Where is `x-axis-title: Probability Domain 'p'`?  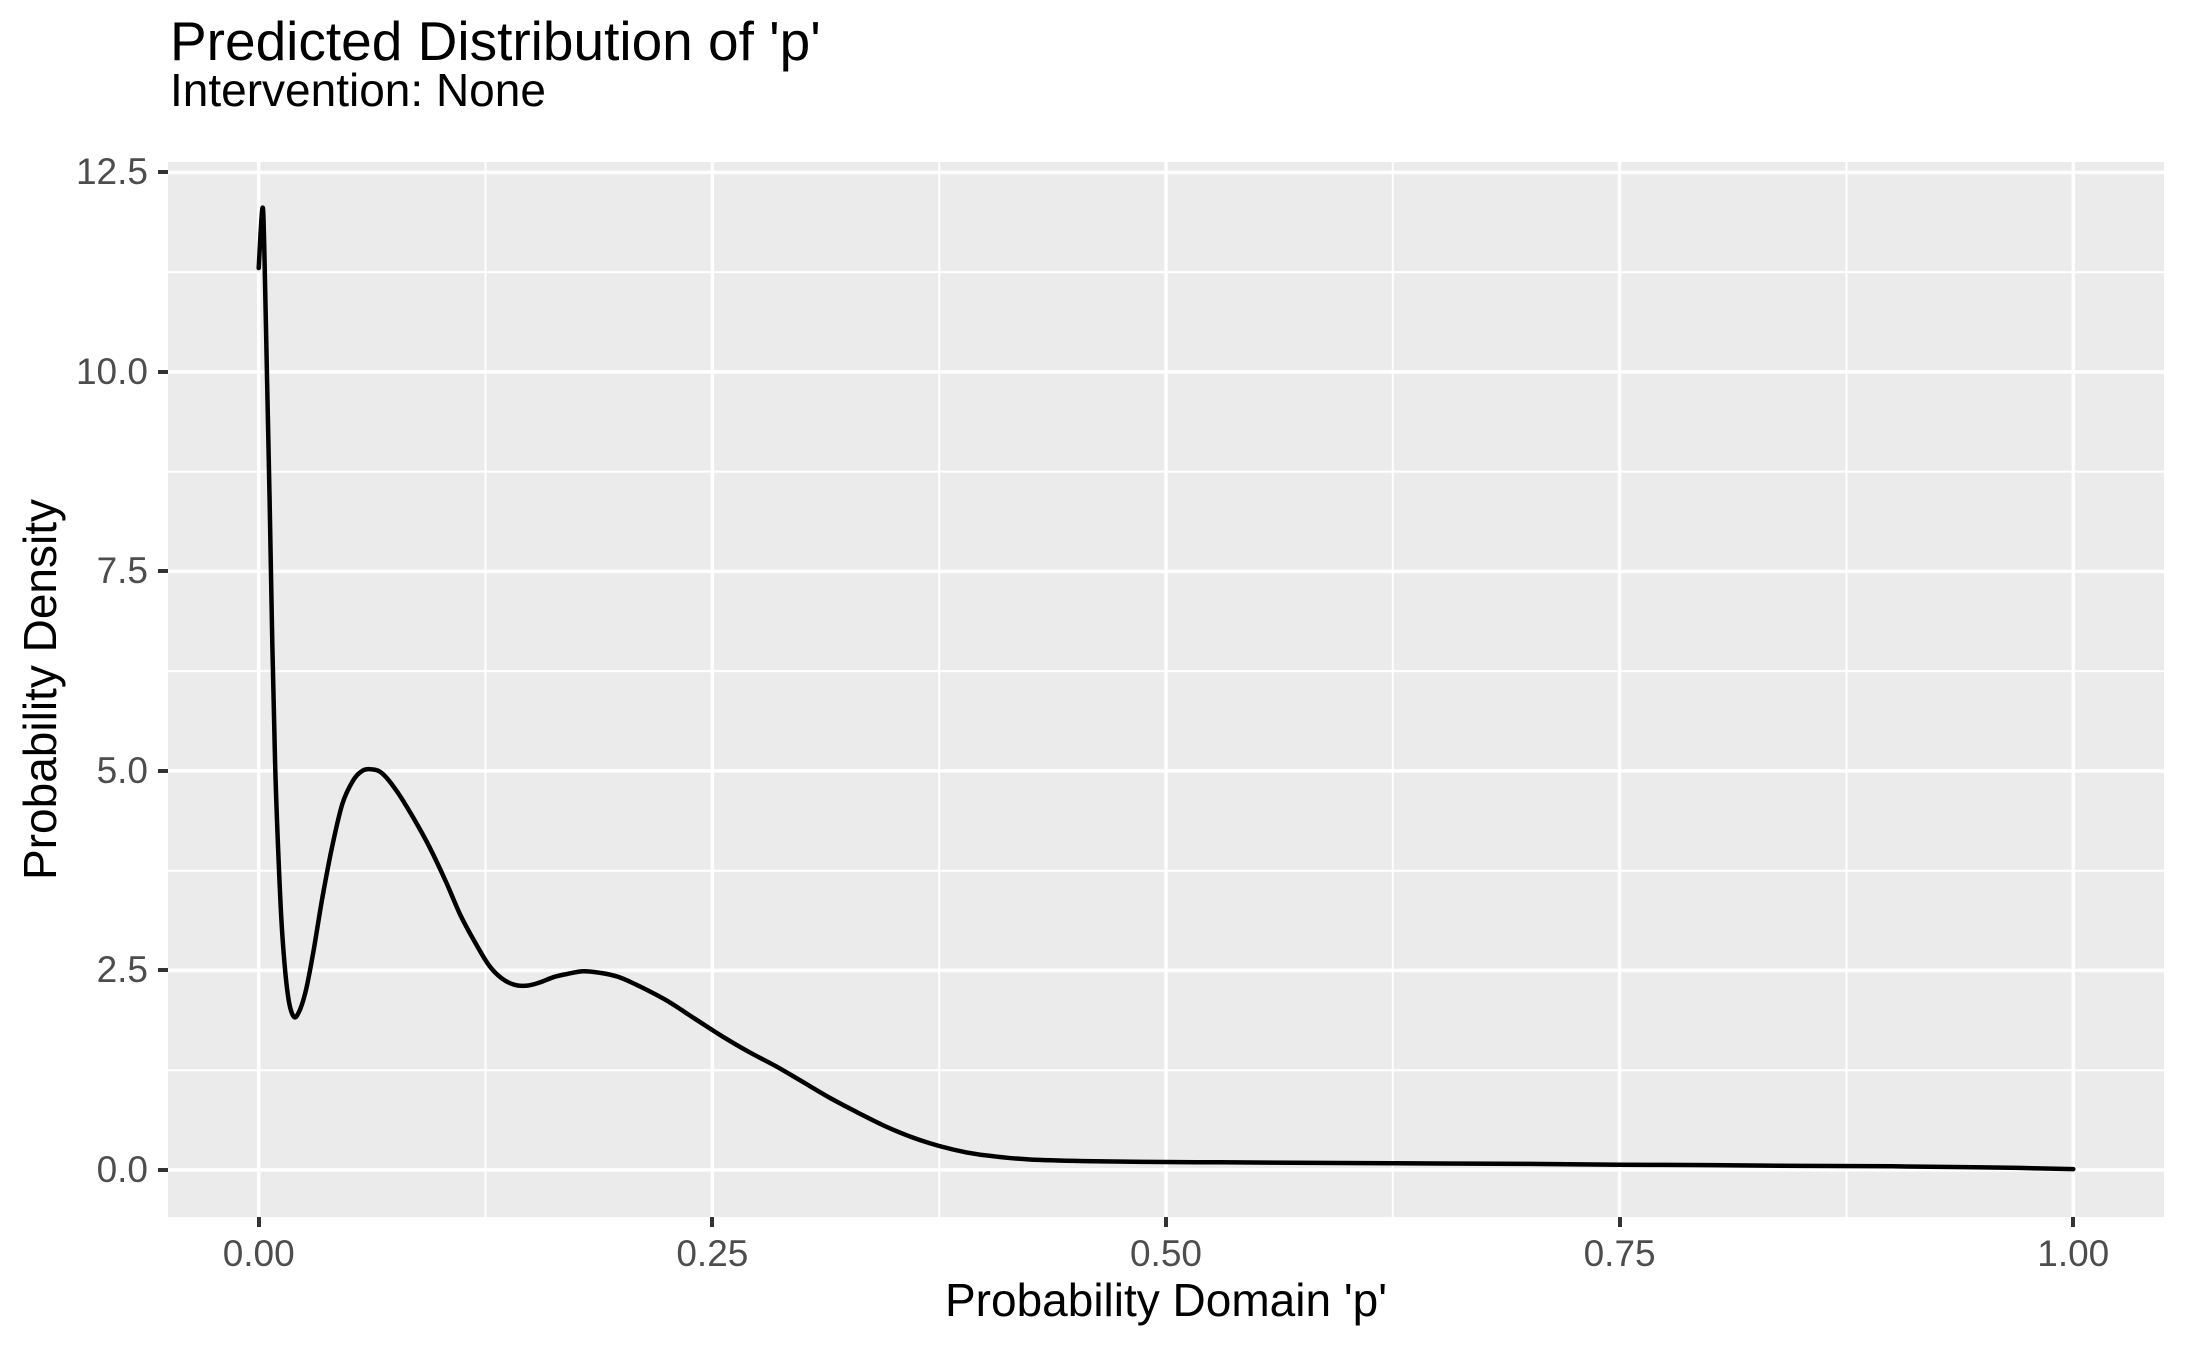 x-axis-title: Probability Domain 'p' is located at coordinates (1166, 1300).